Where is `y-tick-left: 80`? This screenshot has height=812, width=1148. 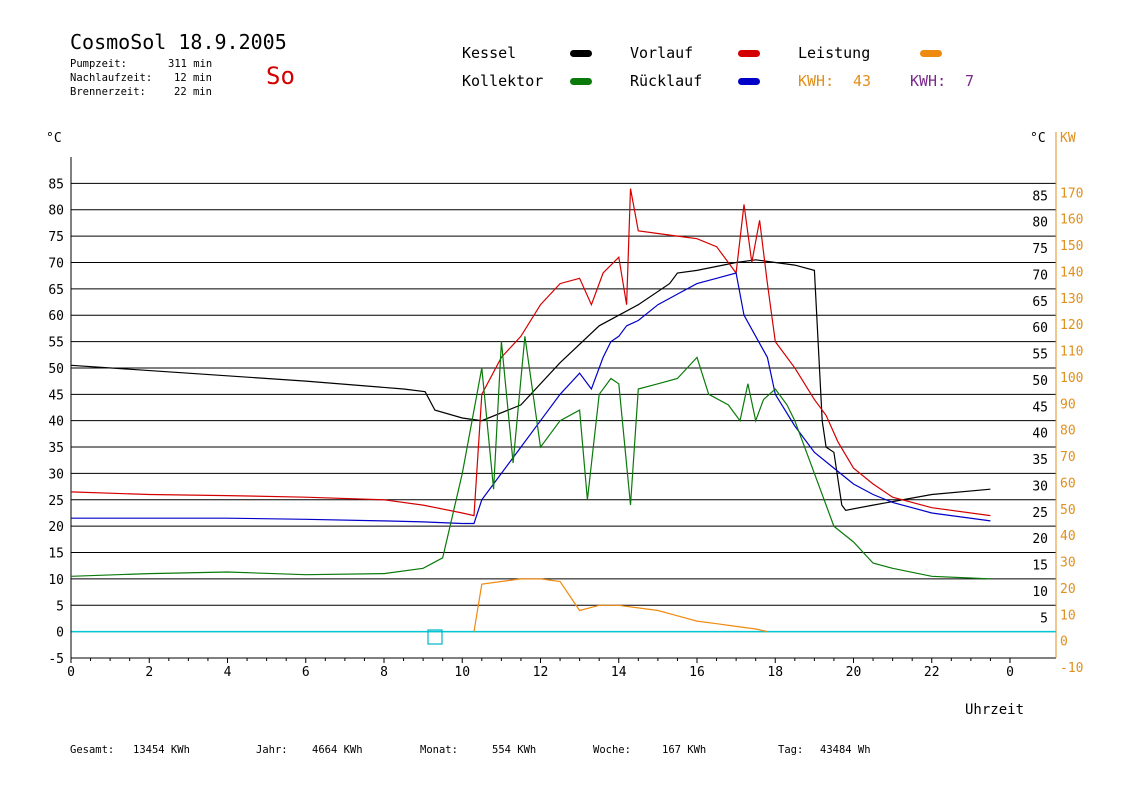
y-tick-left: 80 is located at coordinates (56, 211).